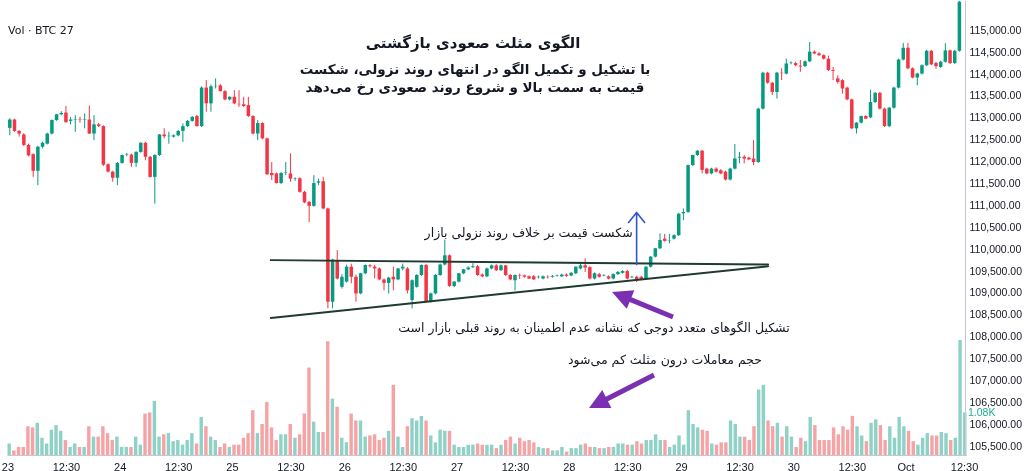  Describe the element at coordinates (995, 161) in the screenshot. I see `y-tick-label: 112,000.00` at that location.